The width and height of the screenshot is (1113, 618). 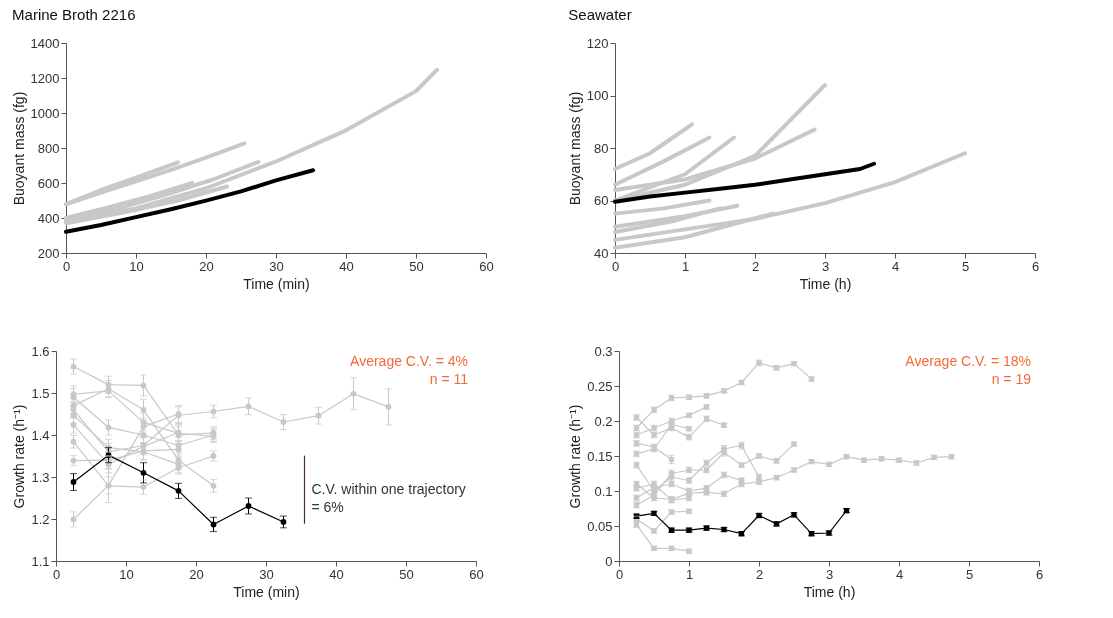 What do you see at coordinates (601, 253) in the screenshot?
I see `y-tick-label: 40` at bounding box center [601, 253].